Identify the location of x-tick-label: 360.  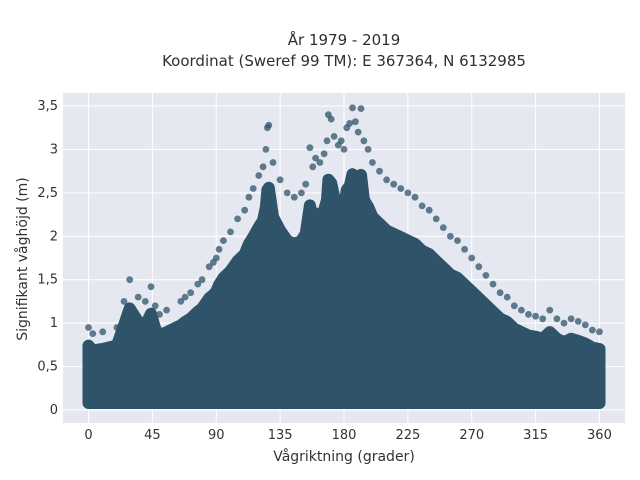
(599, 435).